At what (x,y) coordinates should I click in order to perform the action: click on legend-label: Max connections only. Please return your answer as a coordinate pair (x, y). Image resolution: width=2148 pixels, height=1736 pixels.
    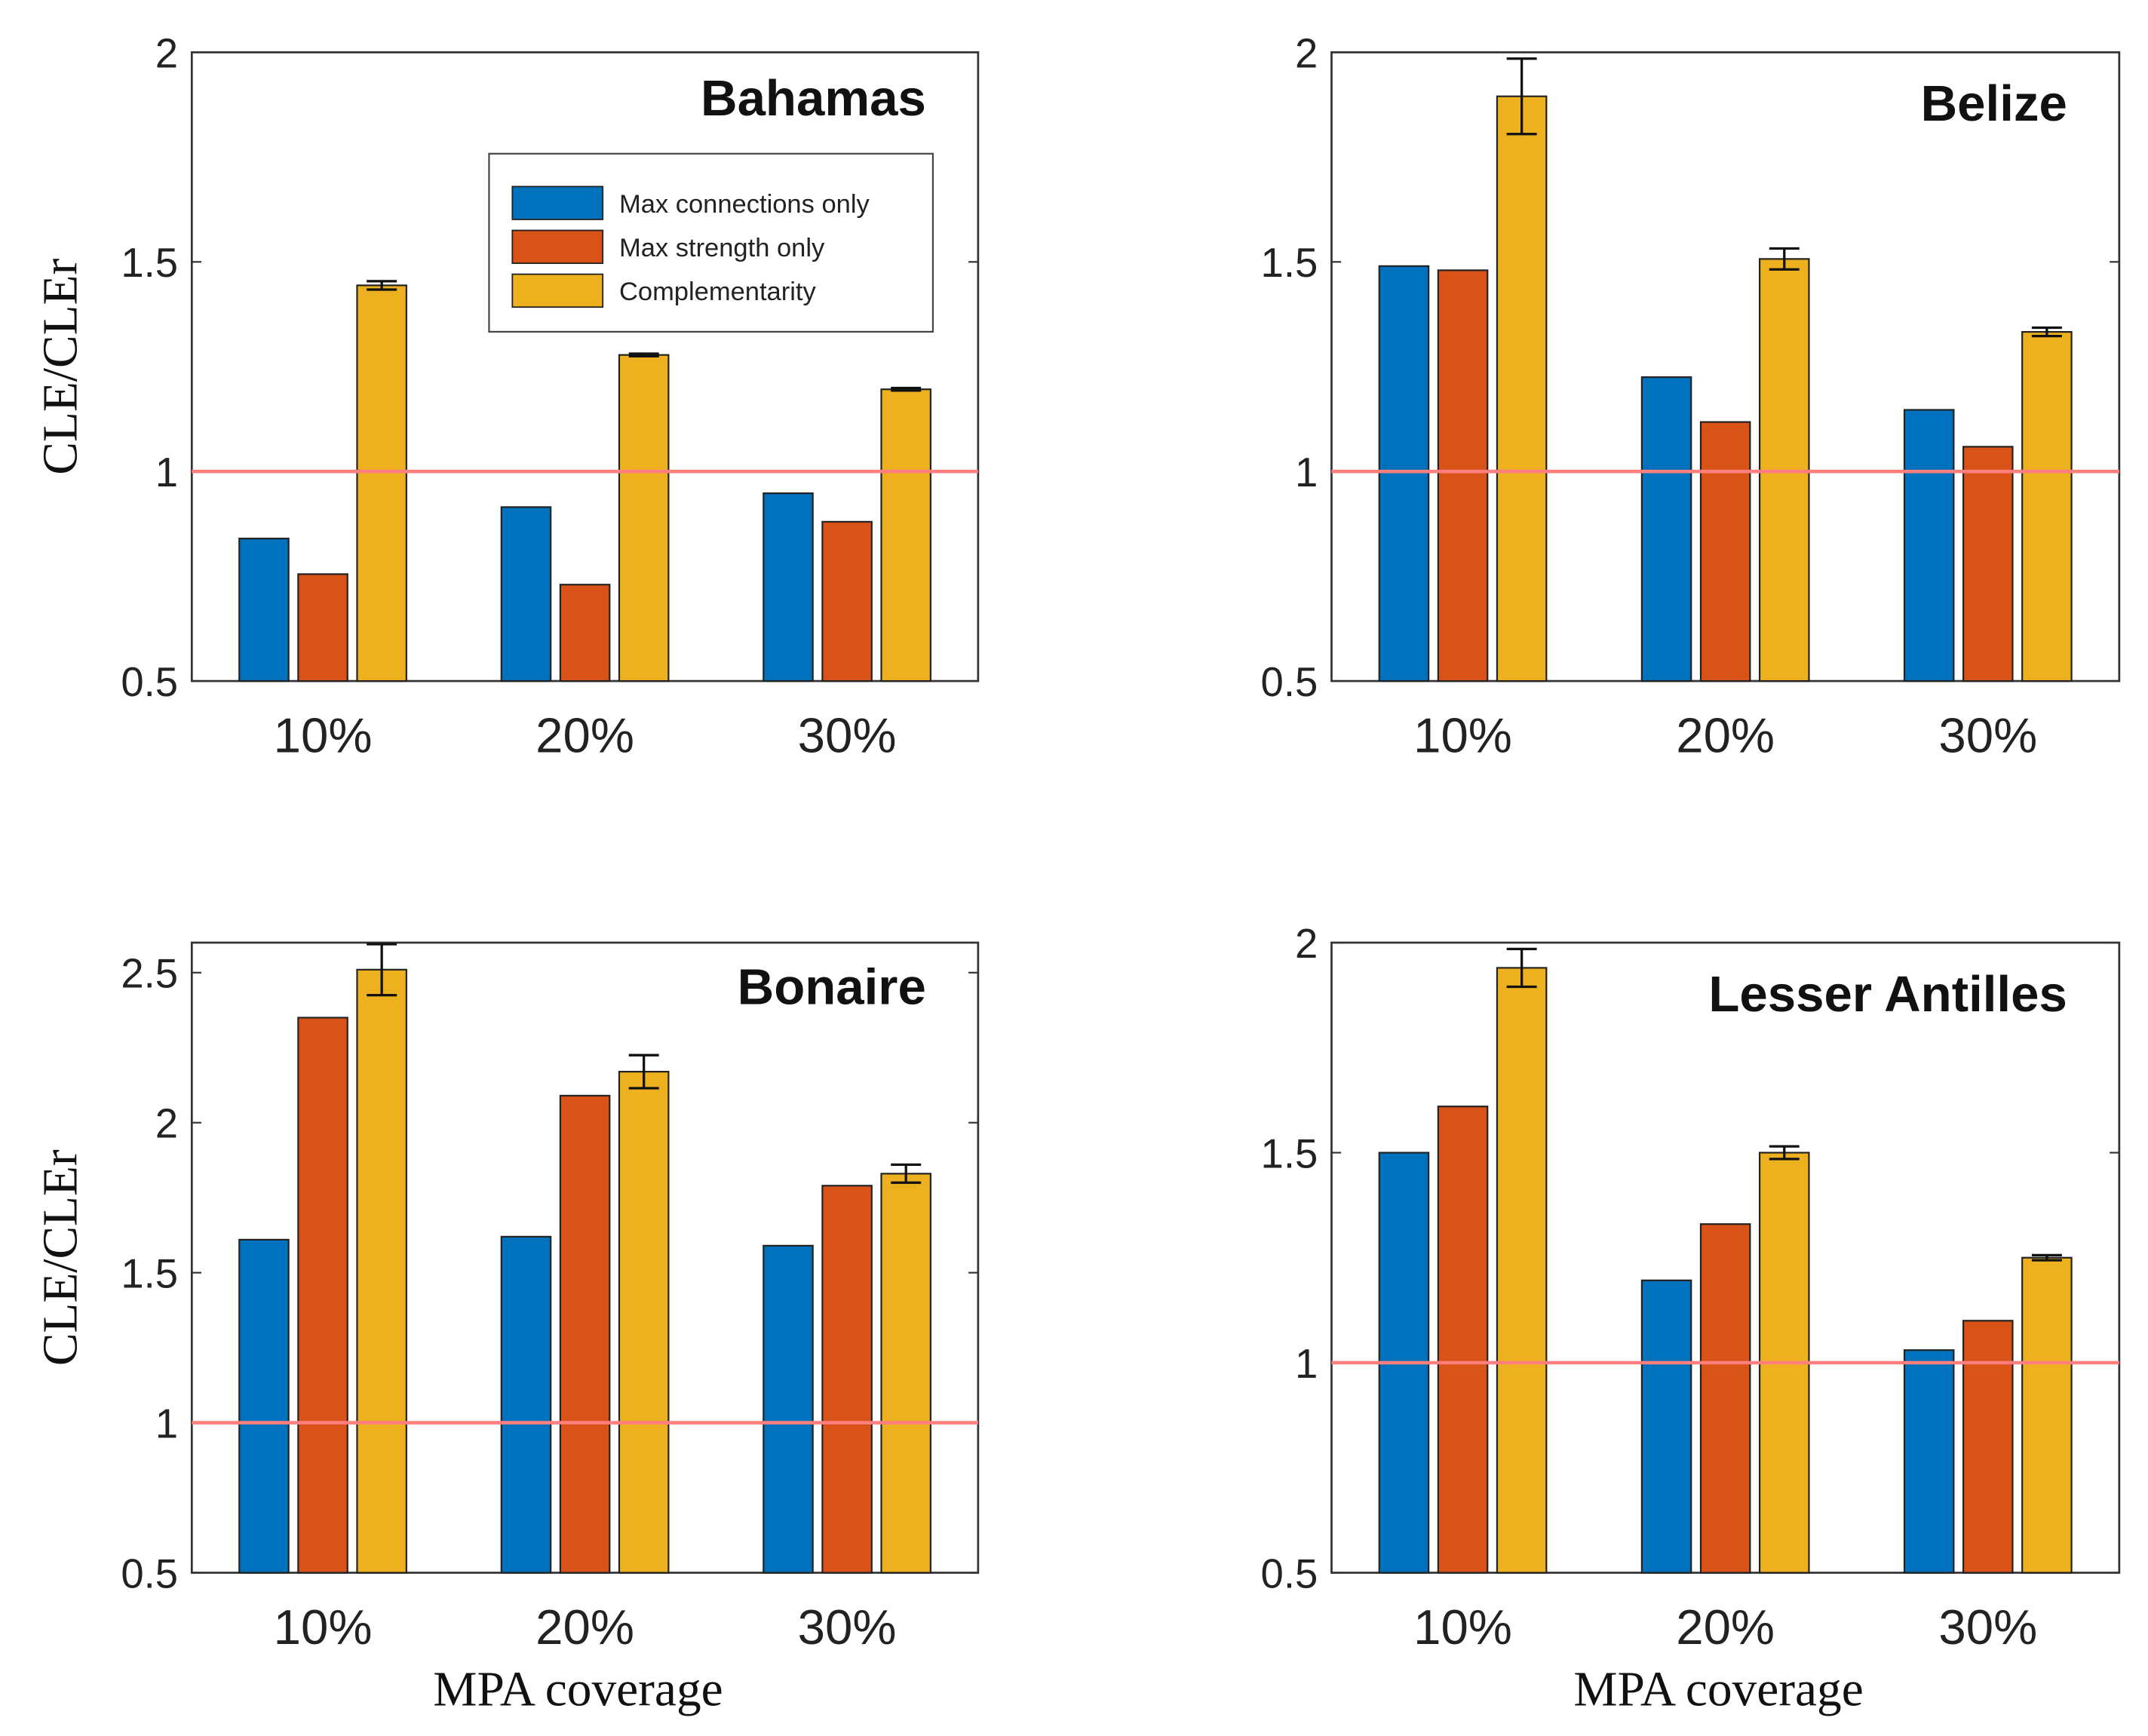
    Looking at the image, I should click on (744, 205).